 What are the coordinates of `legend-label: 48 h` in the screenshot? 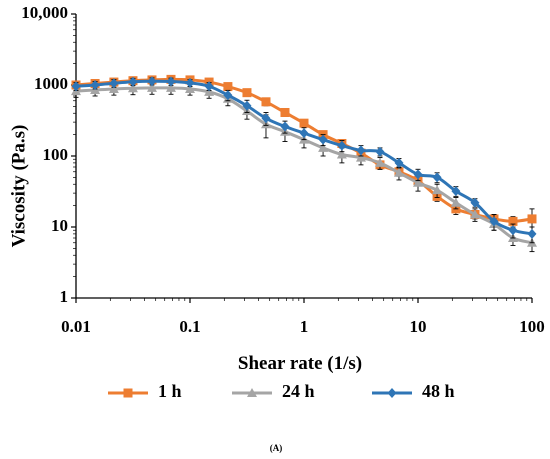 It's located at (438, 391).